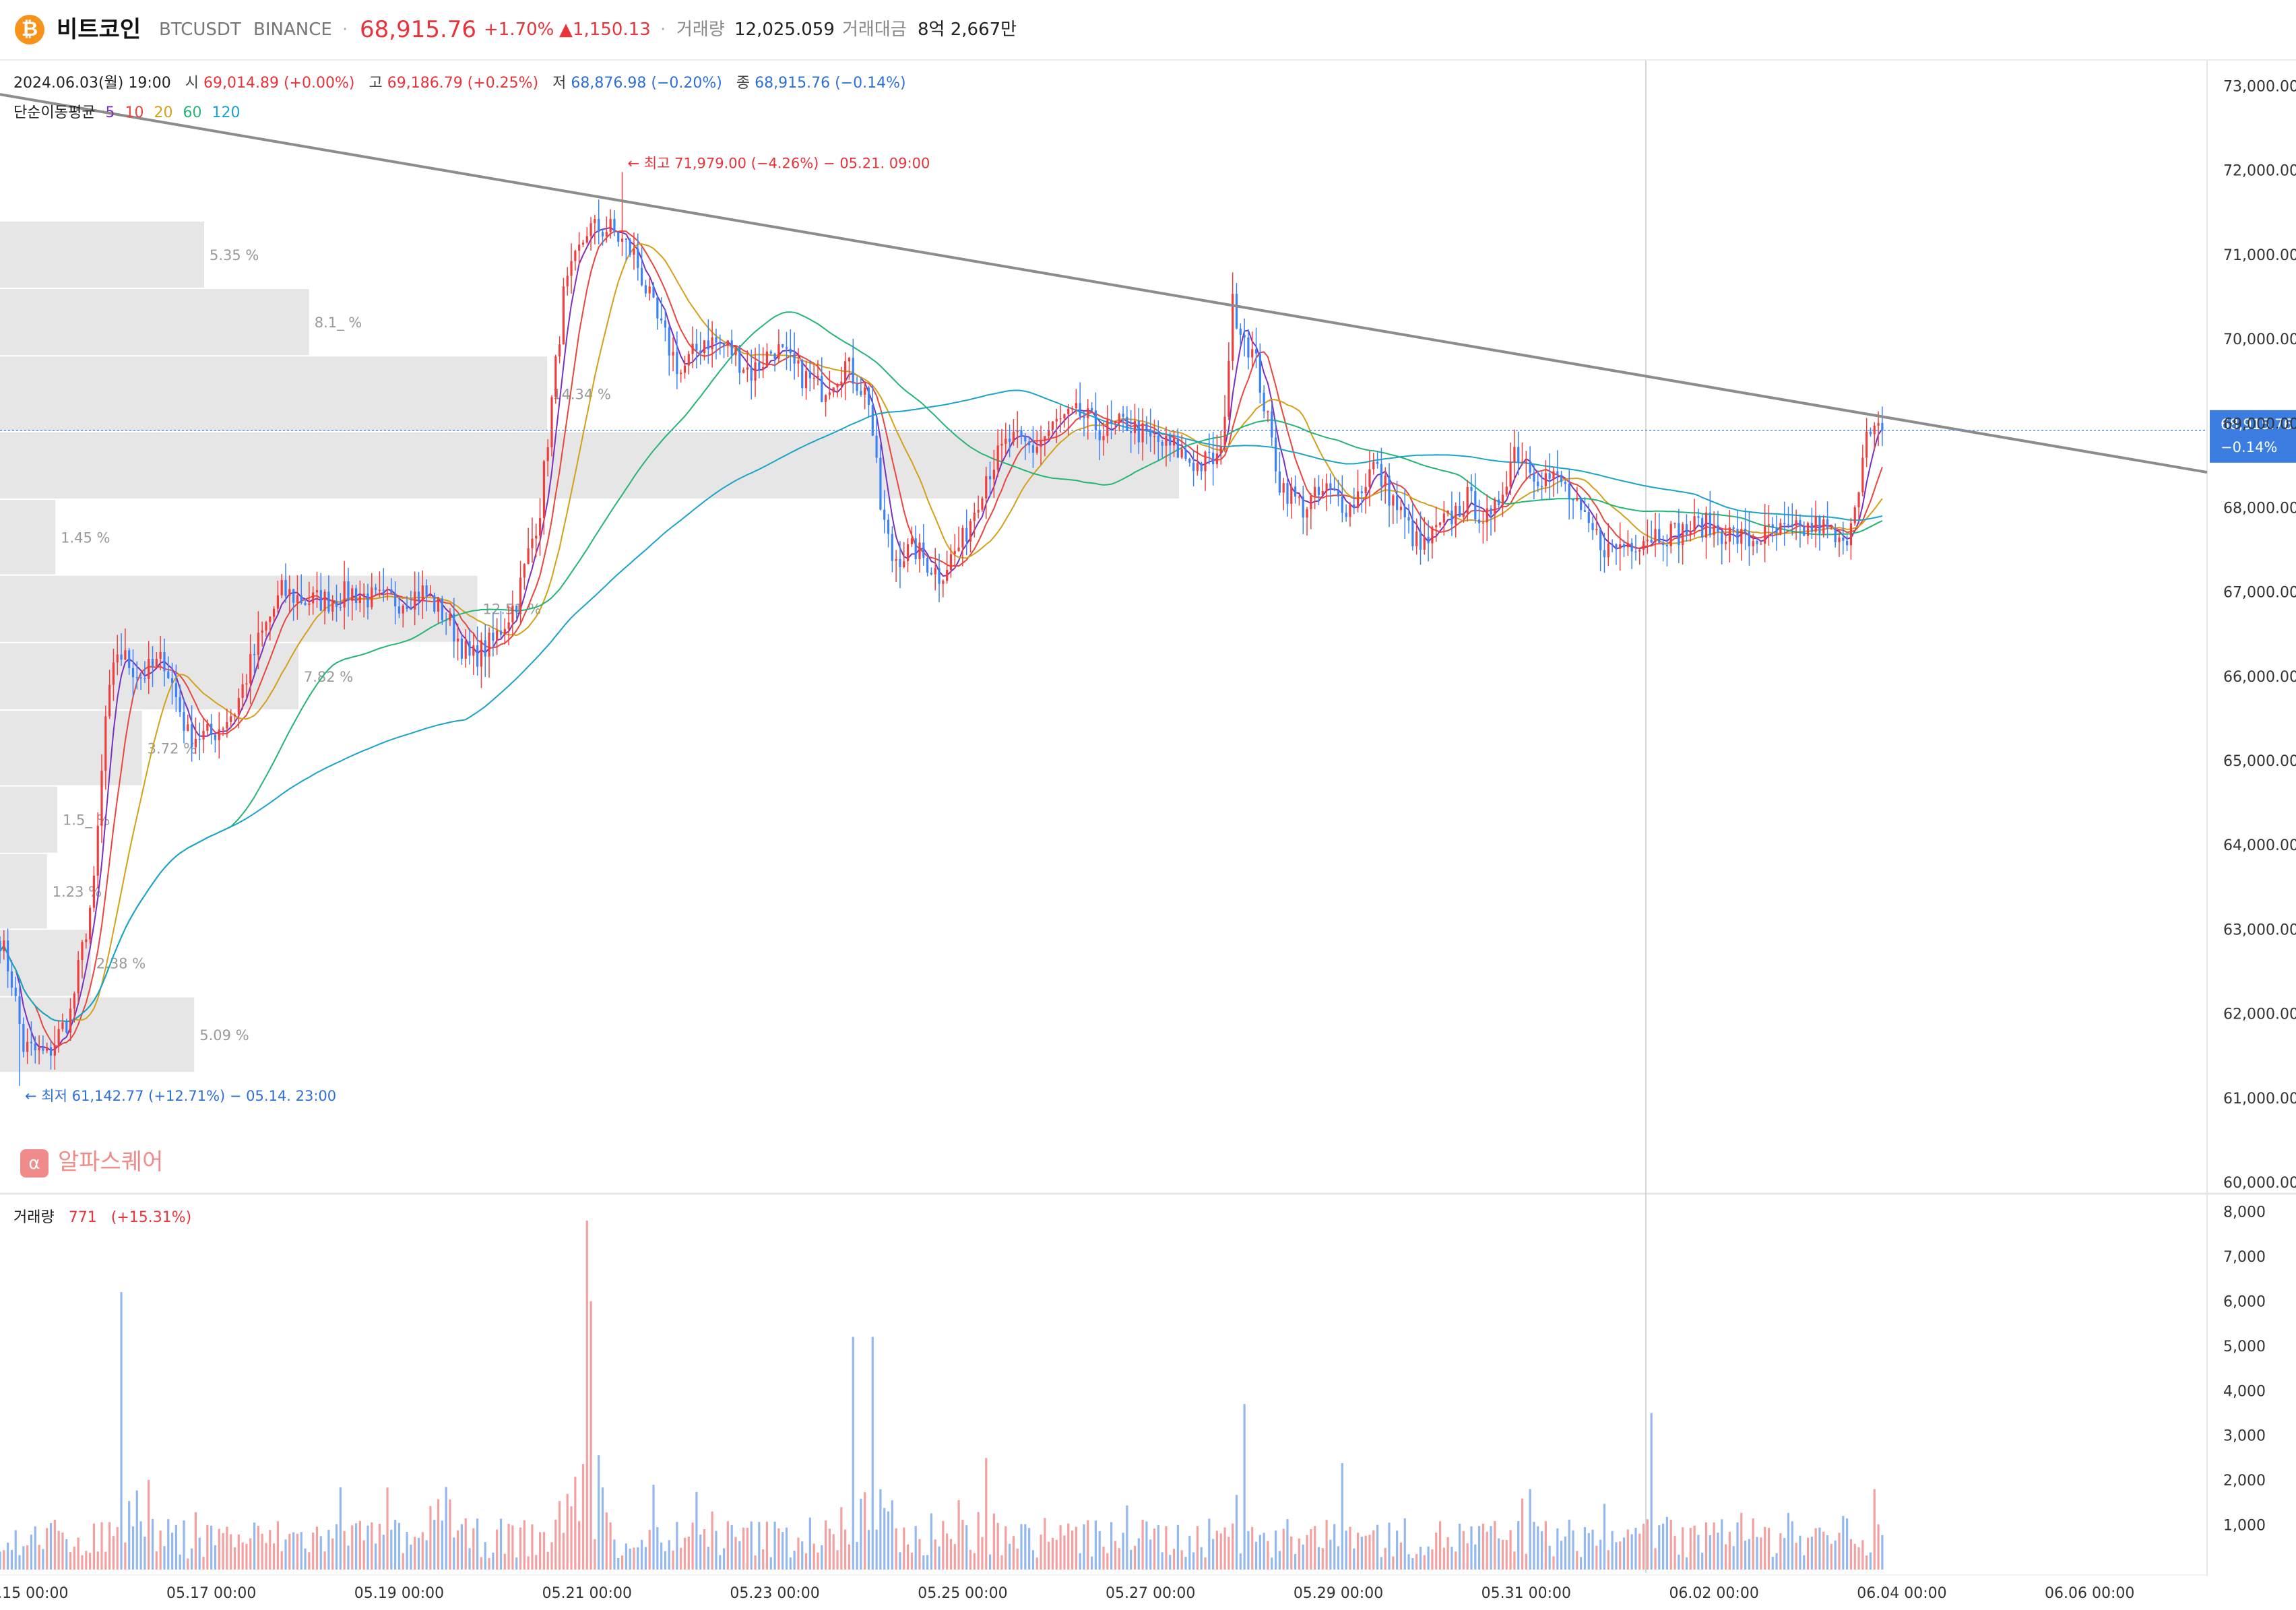 This screenshot has width=2296, height=1610. What do you see at coordinates (200, 30) in the screenshot?
I see `symbol-code: BTCUSDT` at bounding box center [200, 30].